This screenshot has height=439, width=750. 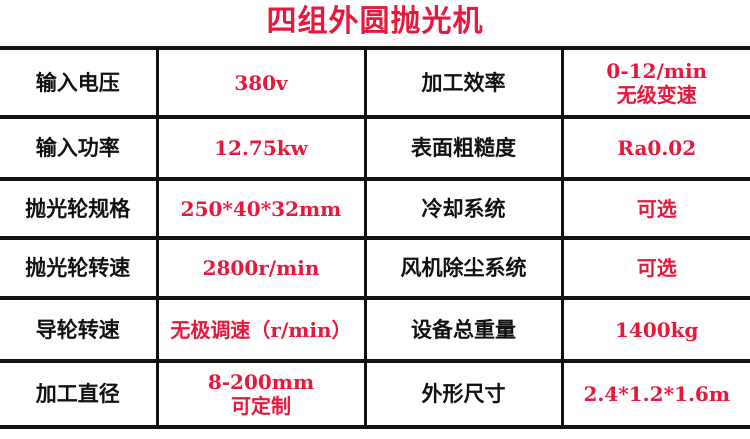 I want to click on table-row: 抛光轮转速 2800r/min 风机除尘系统 可选, so click(x=375, y=268).